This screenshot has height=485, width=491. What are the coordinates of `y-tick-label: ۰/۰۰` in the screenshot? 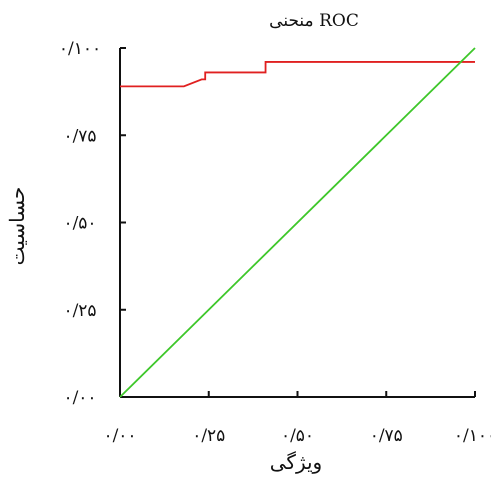 It's located at (79, 398).